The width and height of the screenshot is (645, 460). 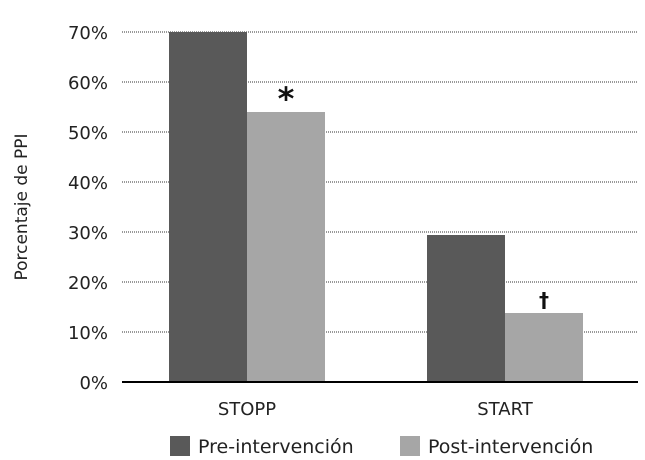 What do you see at coordinates (466, 308) in the screenshot?
I see `bar-start-pre` at bounding box center [466, 308].